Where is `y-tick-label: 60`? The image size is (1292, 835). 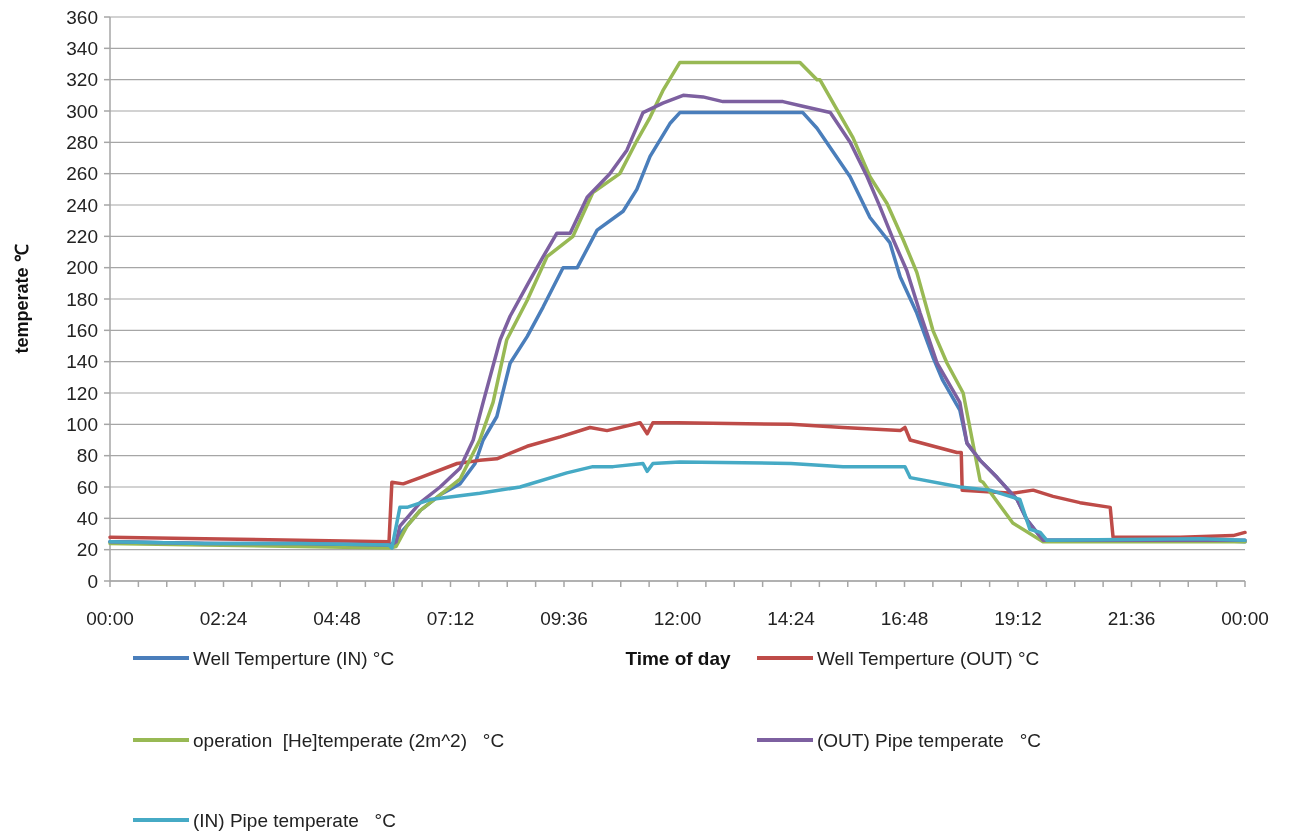
y-tick-label: 60 is located at coordinates (87, 487).